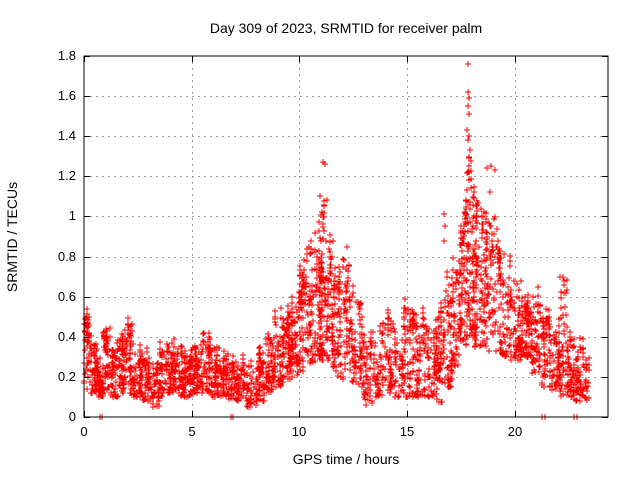  Describe the element at coordinates (83, 431) in the screenshot. I see `x-tick-label: 0` at that location.